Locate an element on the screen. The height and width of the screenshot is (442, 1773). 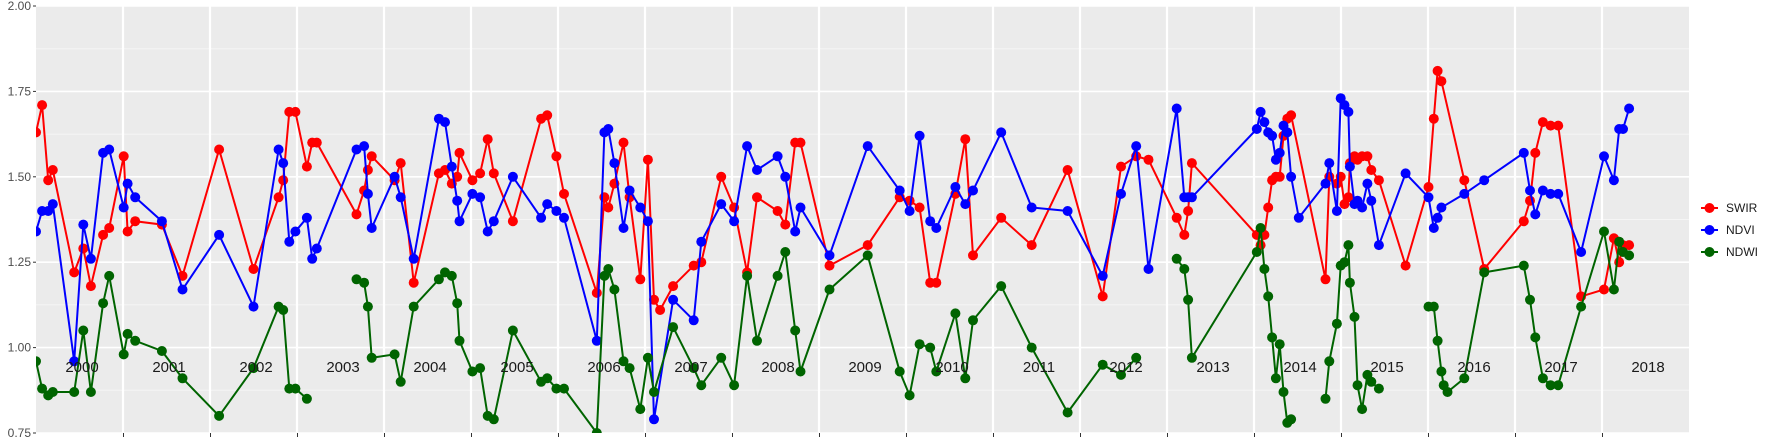
legend-label: NDWI is located at coordinates (1742, 252).